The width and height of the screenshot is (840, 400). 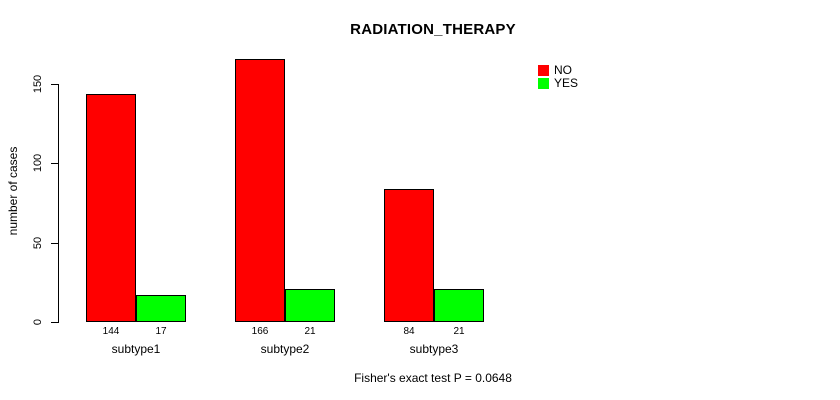 I want to click on legend-swatch-yes, so click(x=543, y=83).